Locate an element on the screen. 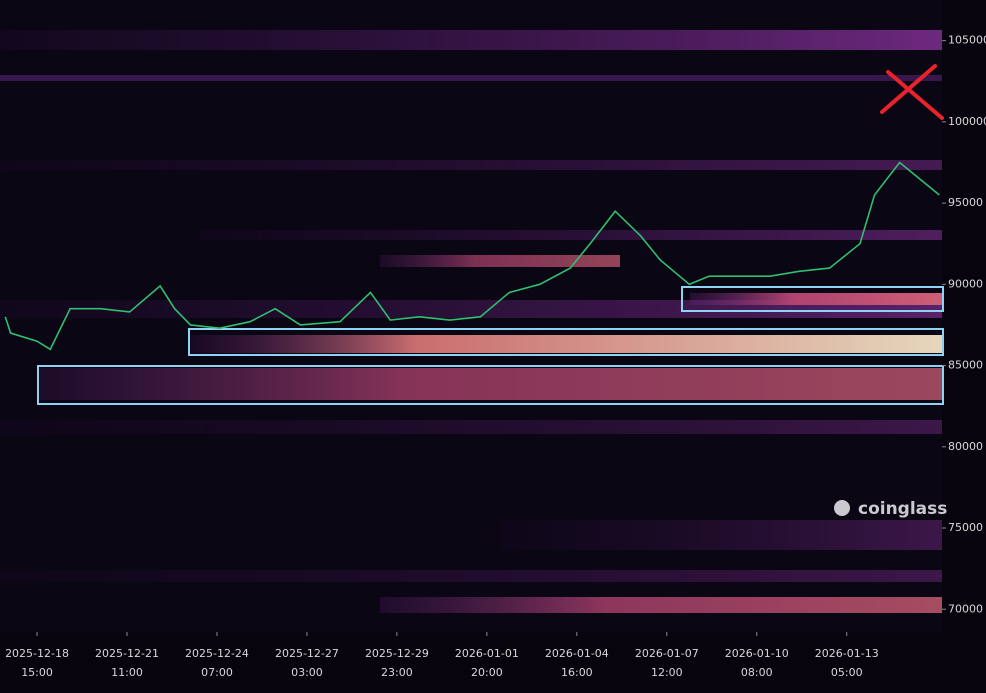 The height and width of the screenshot is (693, 986). x-tick-label: 2025-12-21 is located at coordinates (127, 653).